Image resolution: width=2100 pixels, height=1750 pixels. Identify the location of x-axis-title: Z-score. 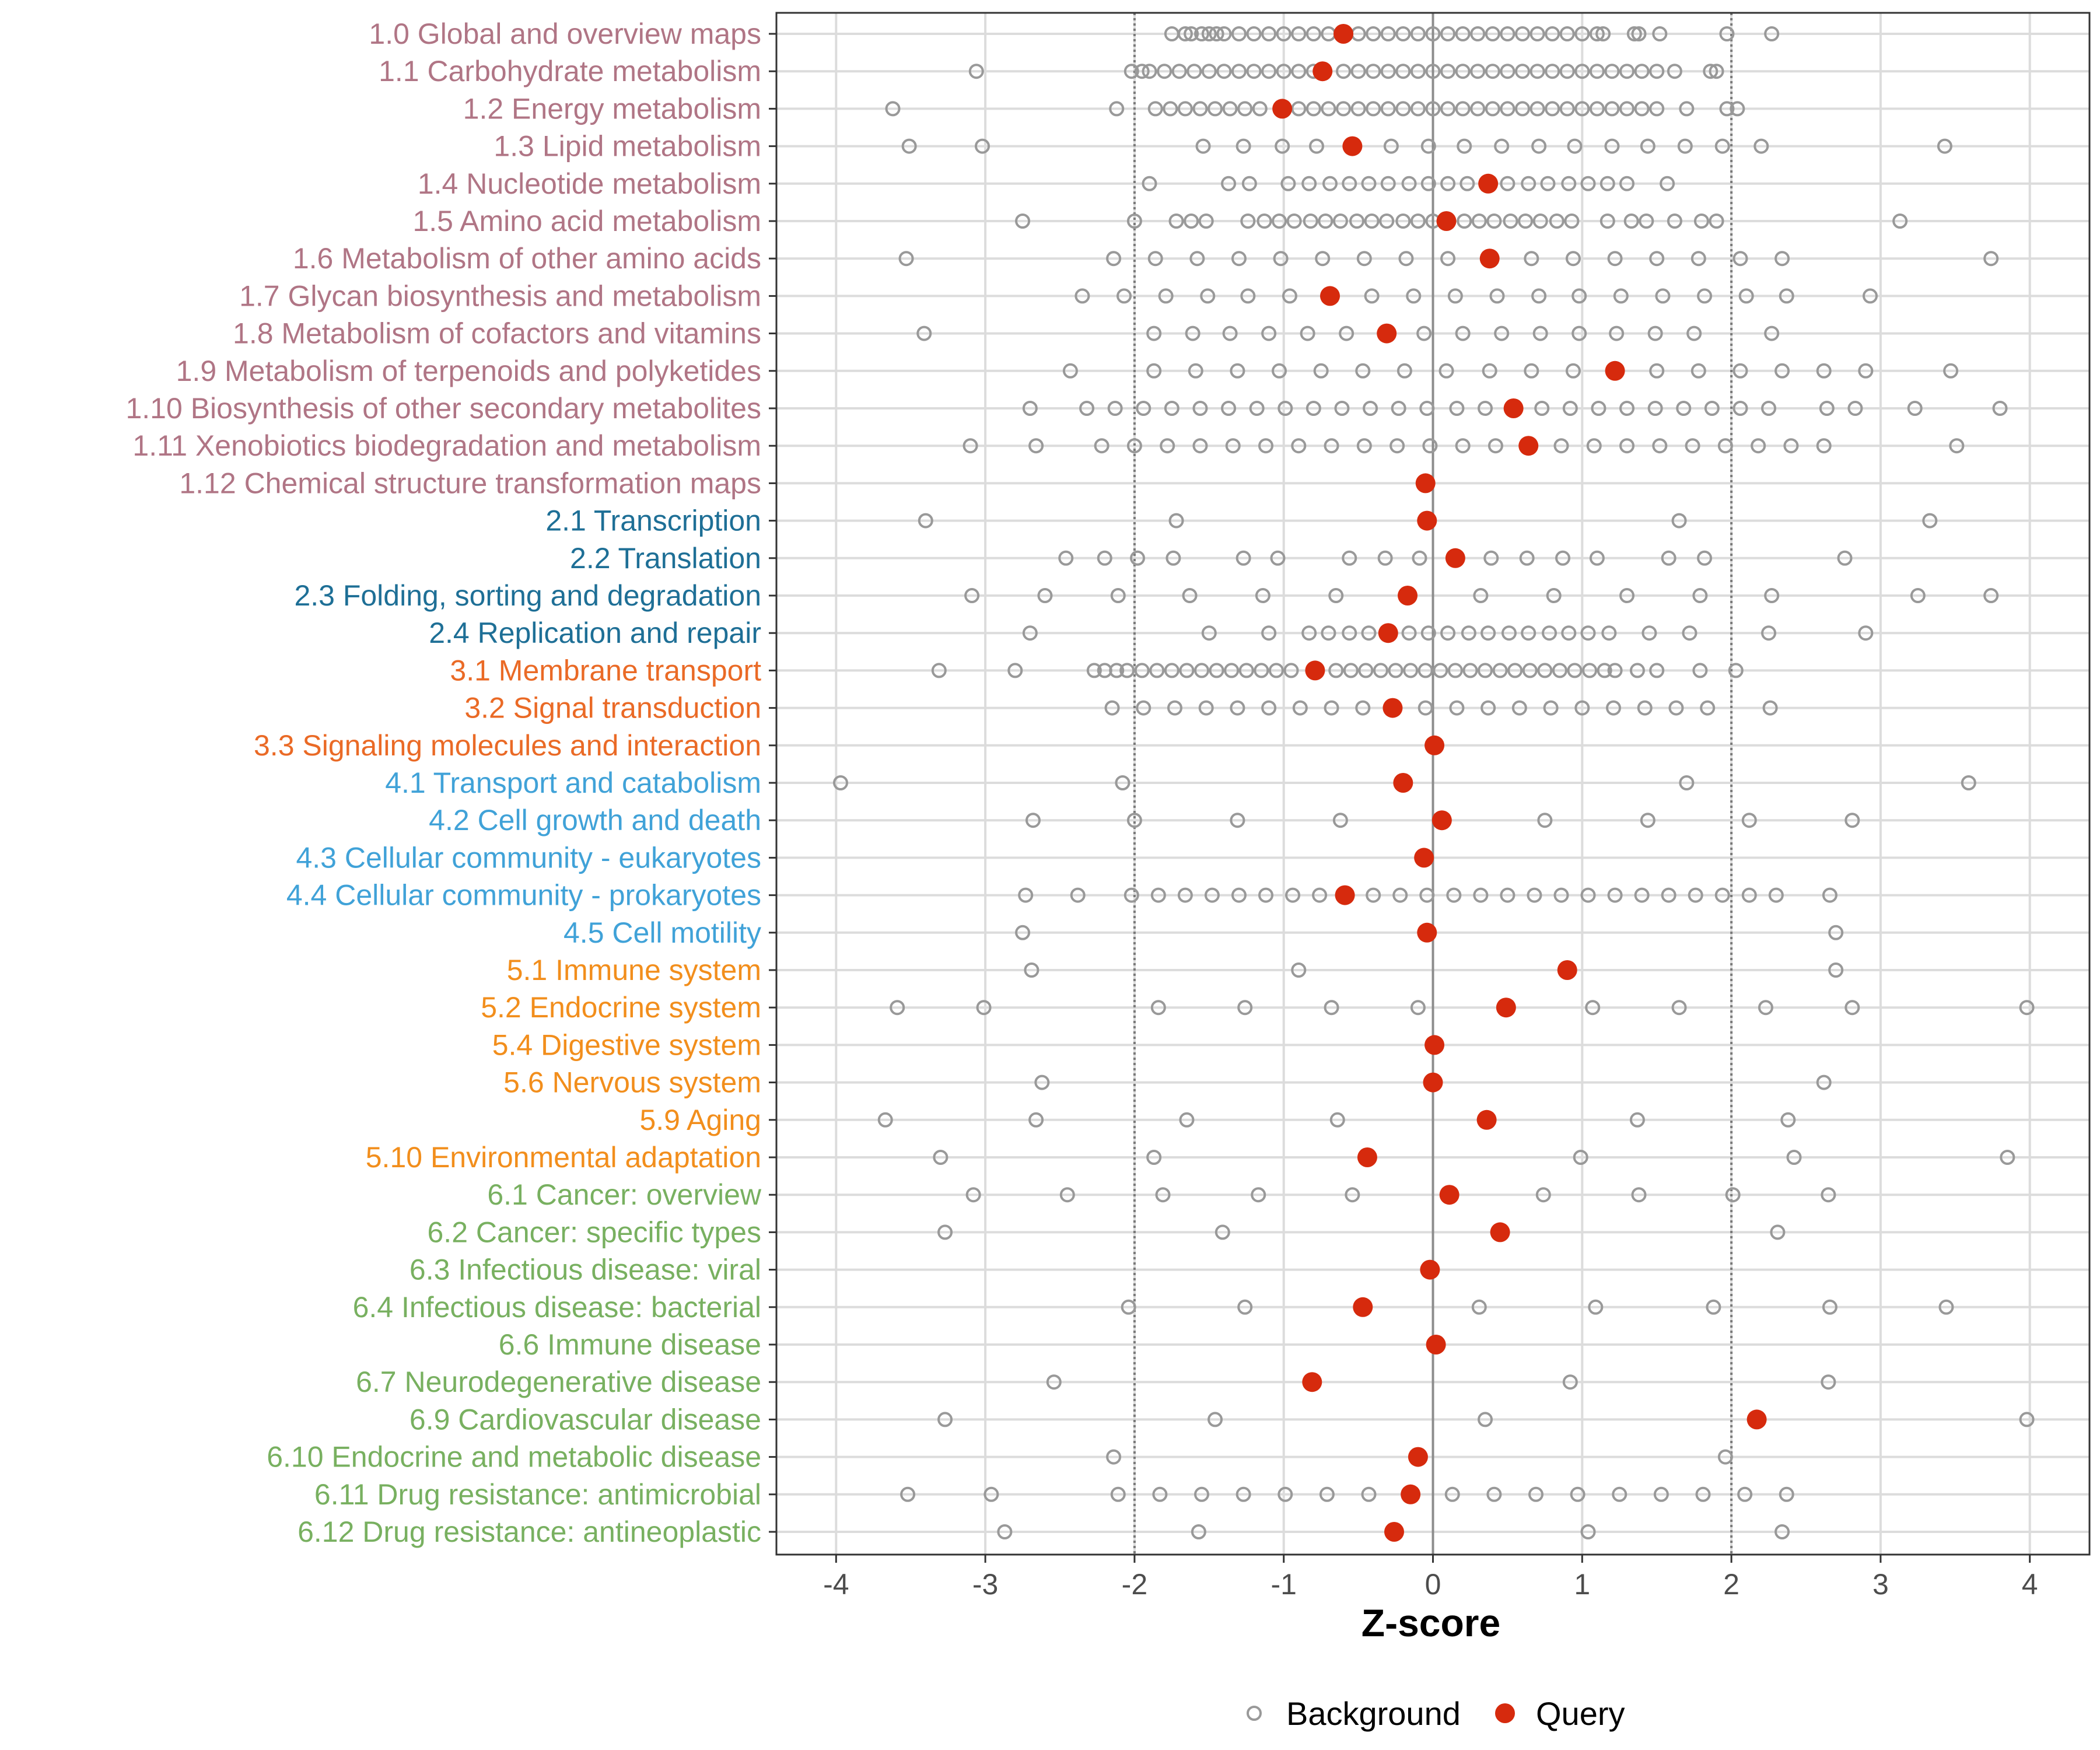
(1431, 1622).